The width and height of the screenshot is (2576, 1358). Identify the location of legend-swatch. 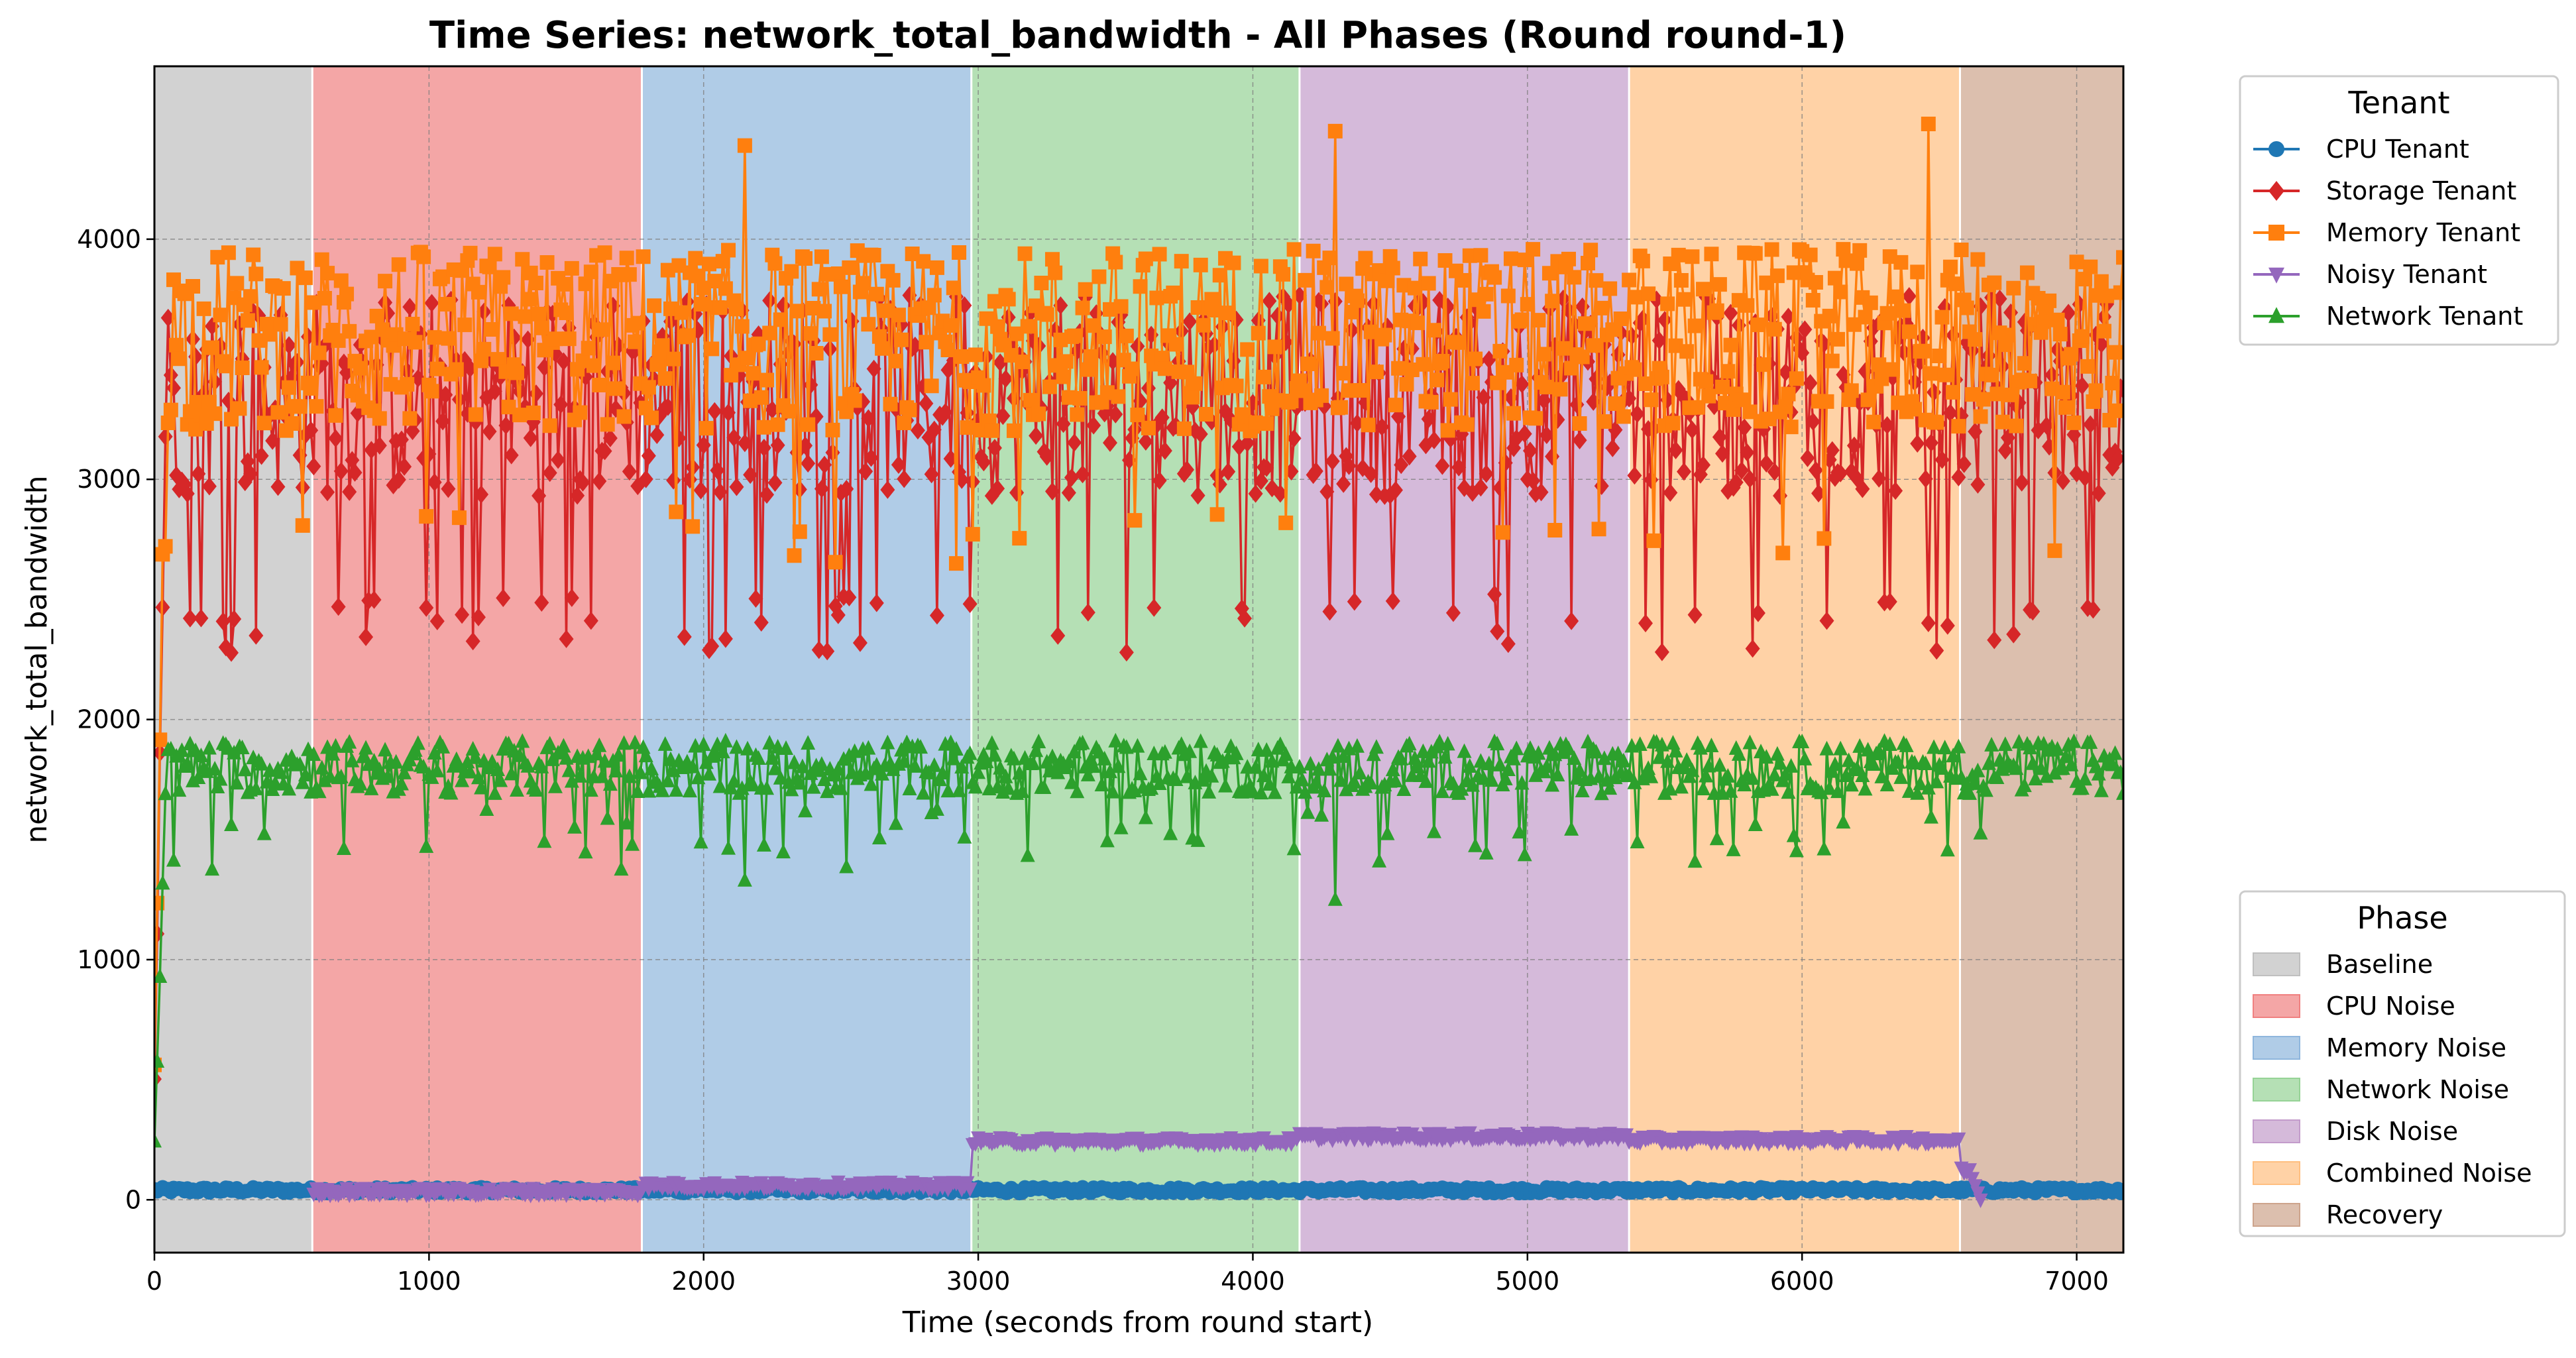
(2276, 1173).